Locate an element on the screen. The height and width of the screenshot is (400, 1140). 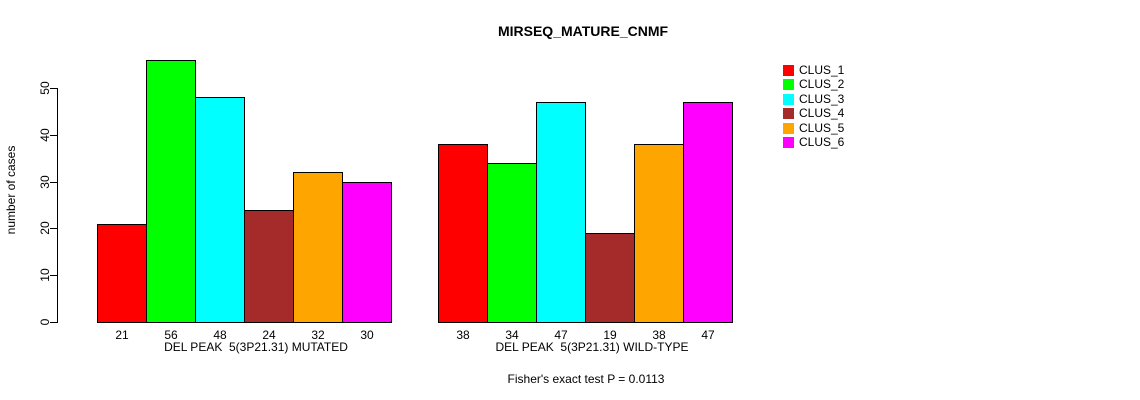
legend-label: CLUS_2 is located at coordinates (822, 84).